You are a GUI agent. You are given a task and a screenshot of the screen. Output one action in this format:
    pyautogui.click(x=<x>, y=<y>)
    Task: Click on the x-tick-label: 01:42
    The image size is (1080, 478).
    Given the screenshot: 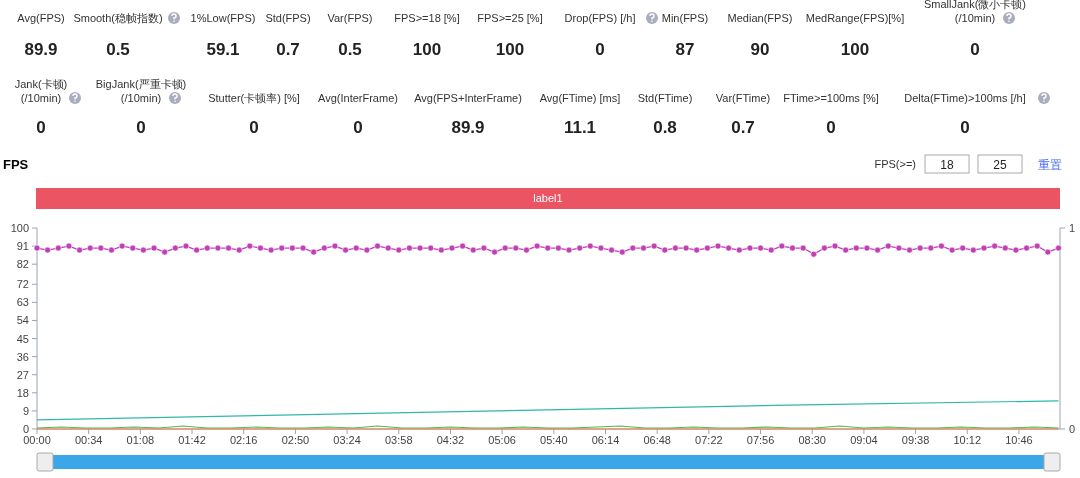 What is the action you would take?
    pyautogui.click(x=192, y=440)
    